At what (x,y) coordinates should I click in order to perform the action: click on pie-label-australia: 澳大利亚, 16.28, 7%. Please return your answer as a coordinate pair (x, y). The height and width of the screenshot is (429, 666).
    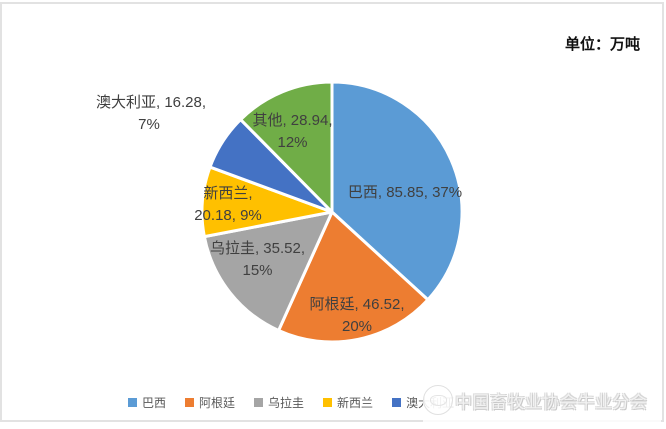
    Looking at the image, I should click on (151, 113).